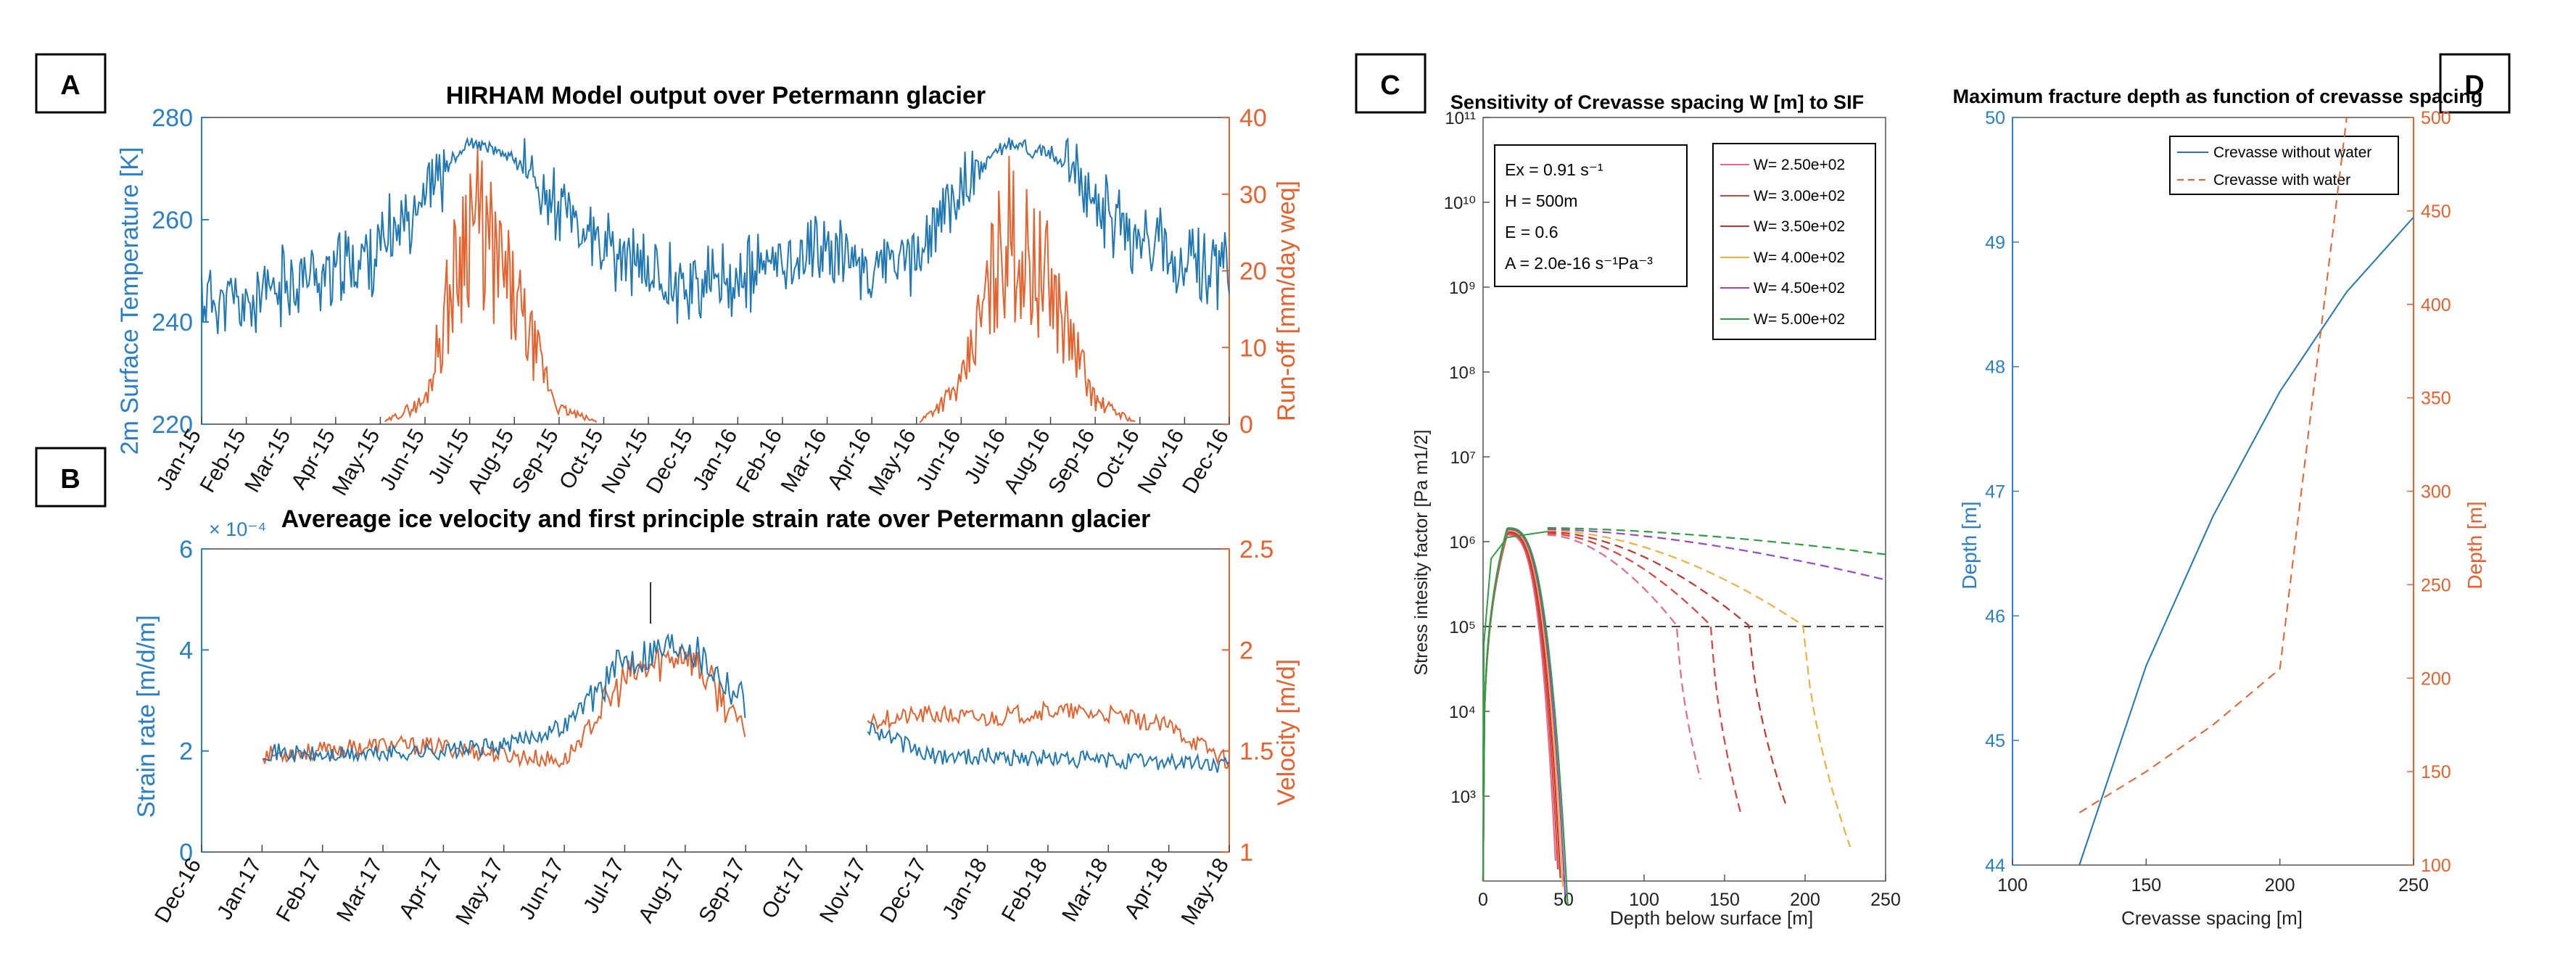 Image resolution: width=2576 pixels, height=976 pixels. Describe the element at coordinates (2436, 772) in the screenshot. I see `chart-d-ytick-right-label: 150` at that location.